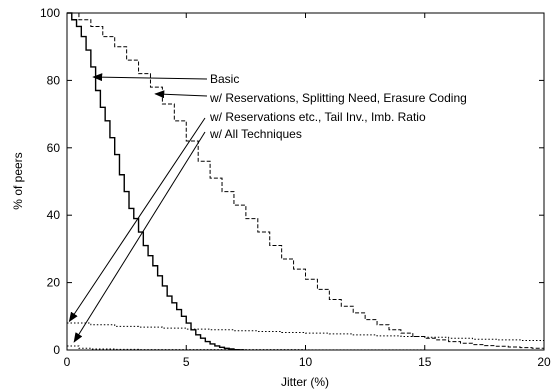  Describe the element at coordinates (54, 148) in the screenshot. I see `y-tick-label: 60` at that location.